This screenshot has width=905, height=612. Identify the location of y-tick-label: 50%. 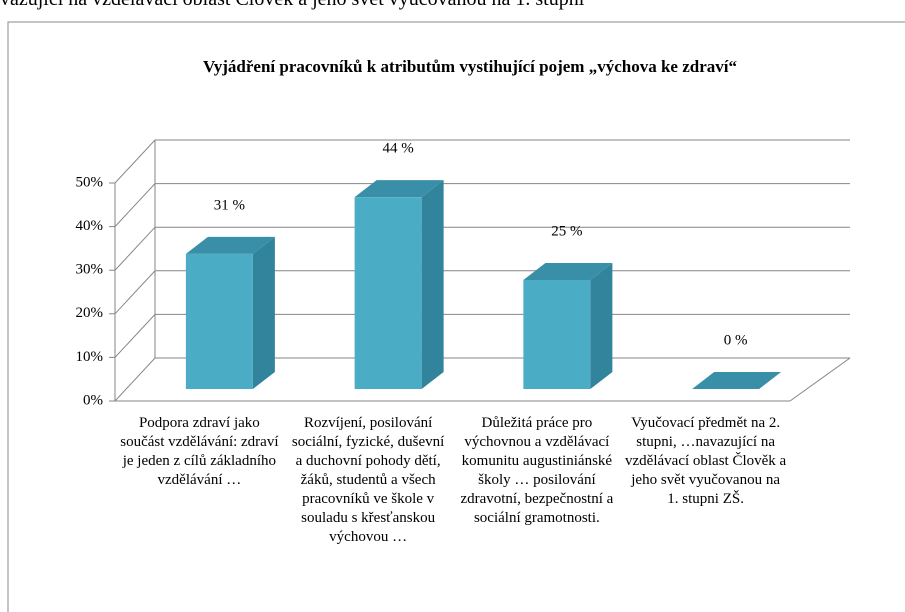
(90, 182).